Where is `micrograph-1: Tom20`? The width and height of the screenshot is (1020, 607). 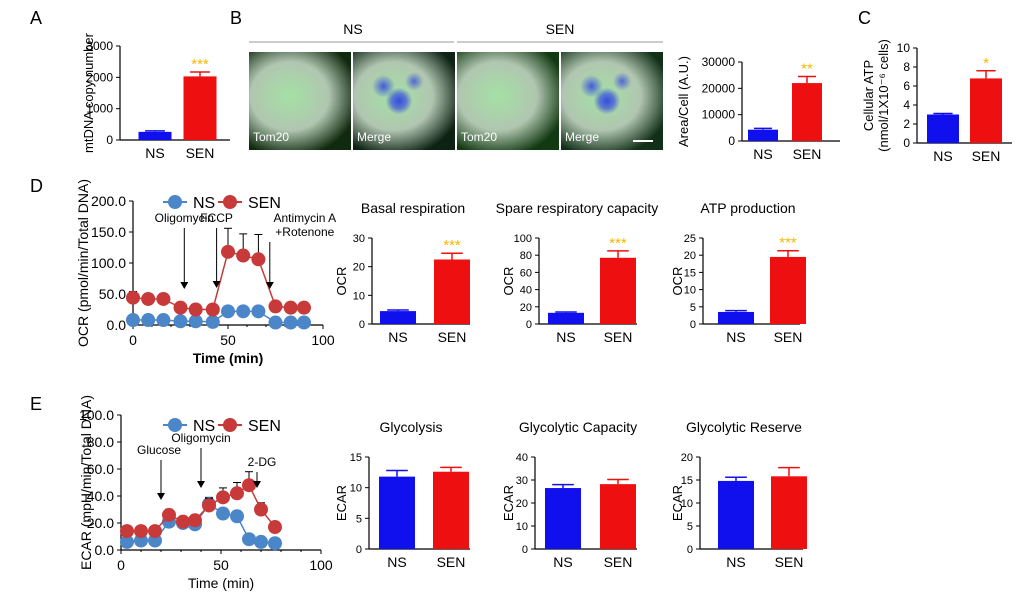
micrograph-1: Tom20 is located at coordinates (300, 101).